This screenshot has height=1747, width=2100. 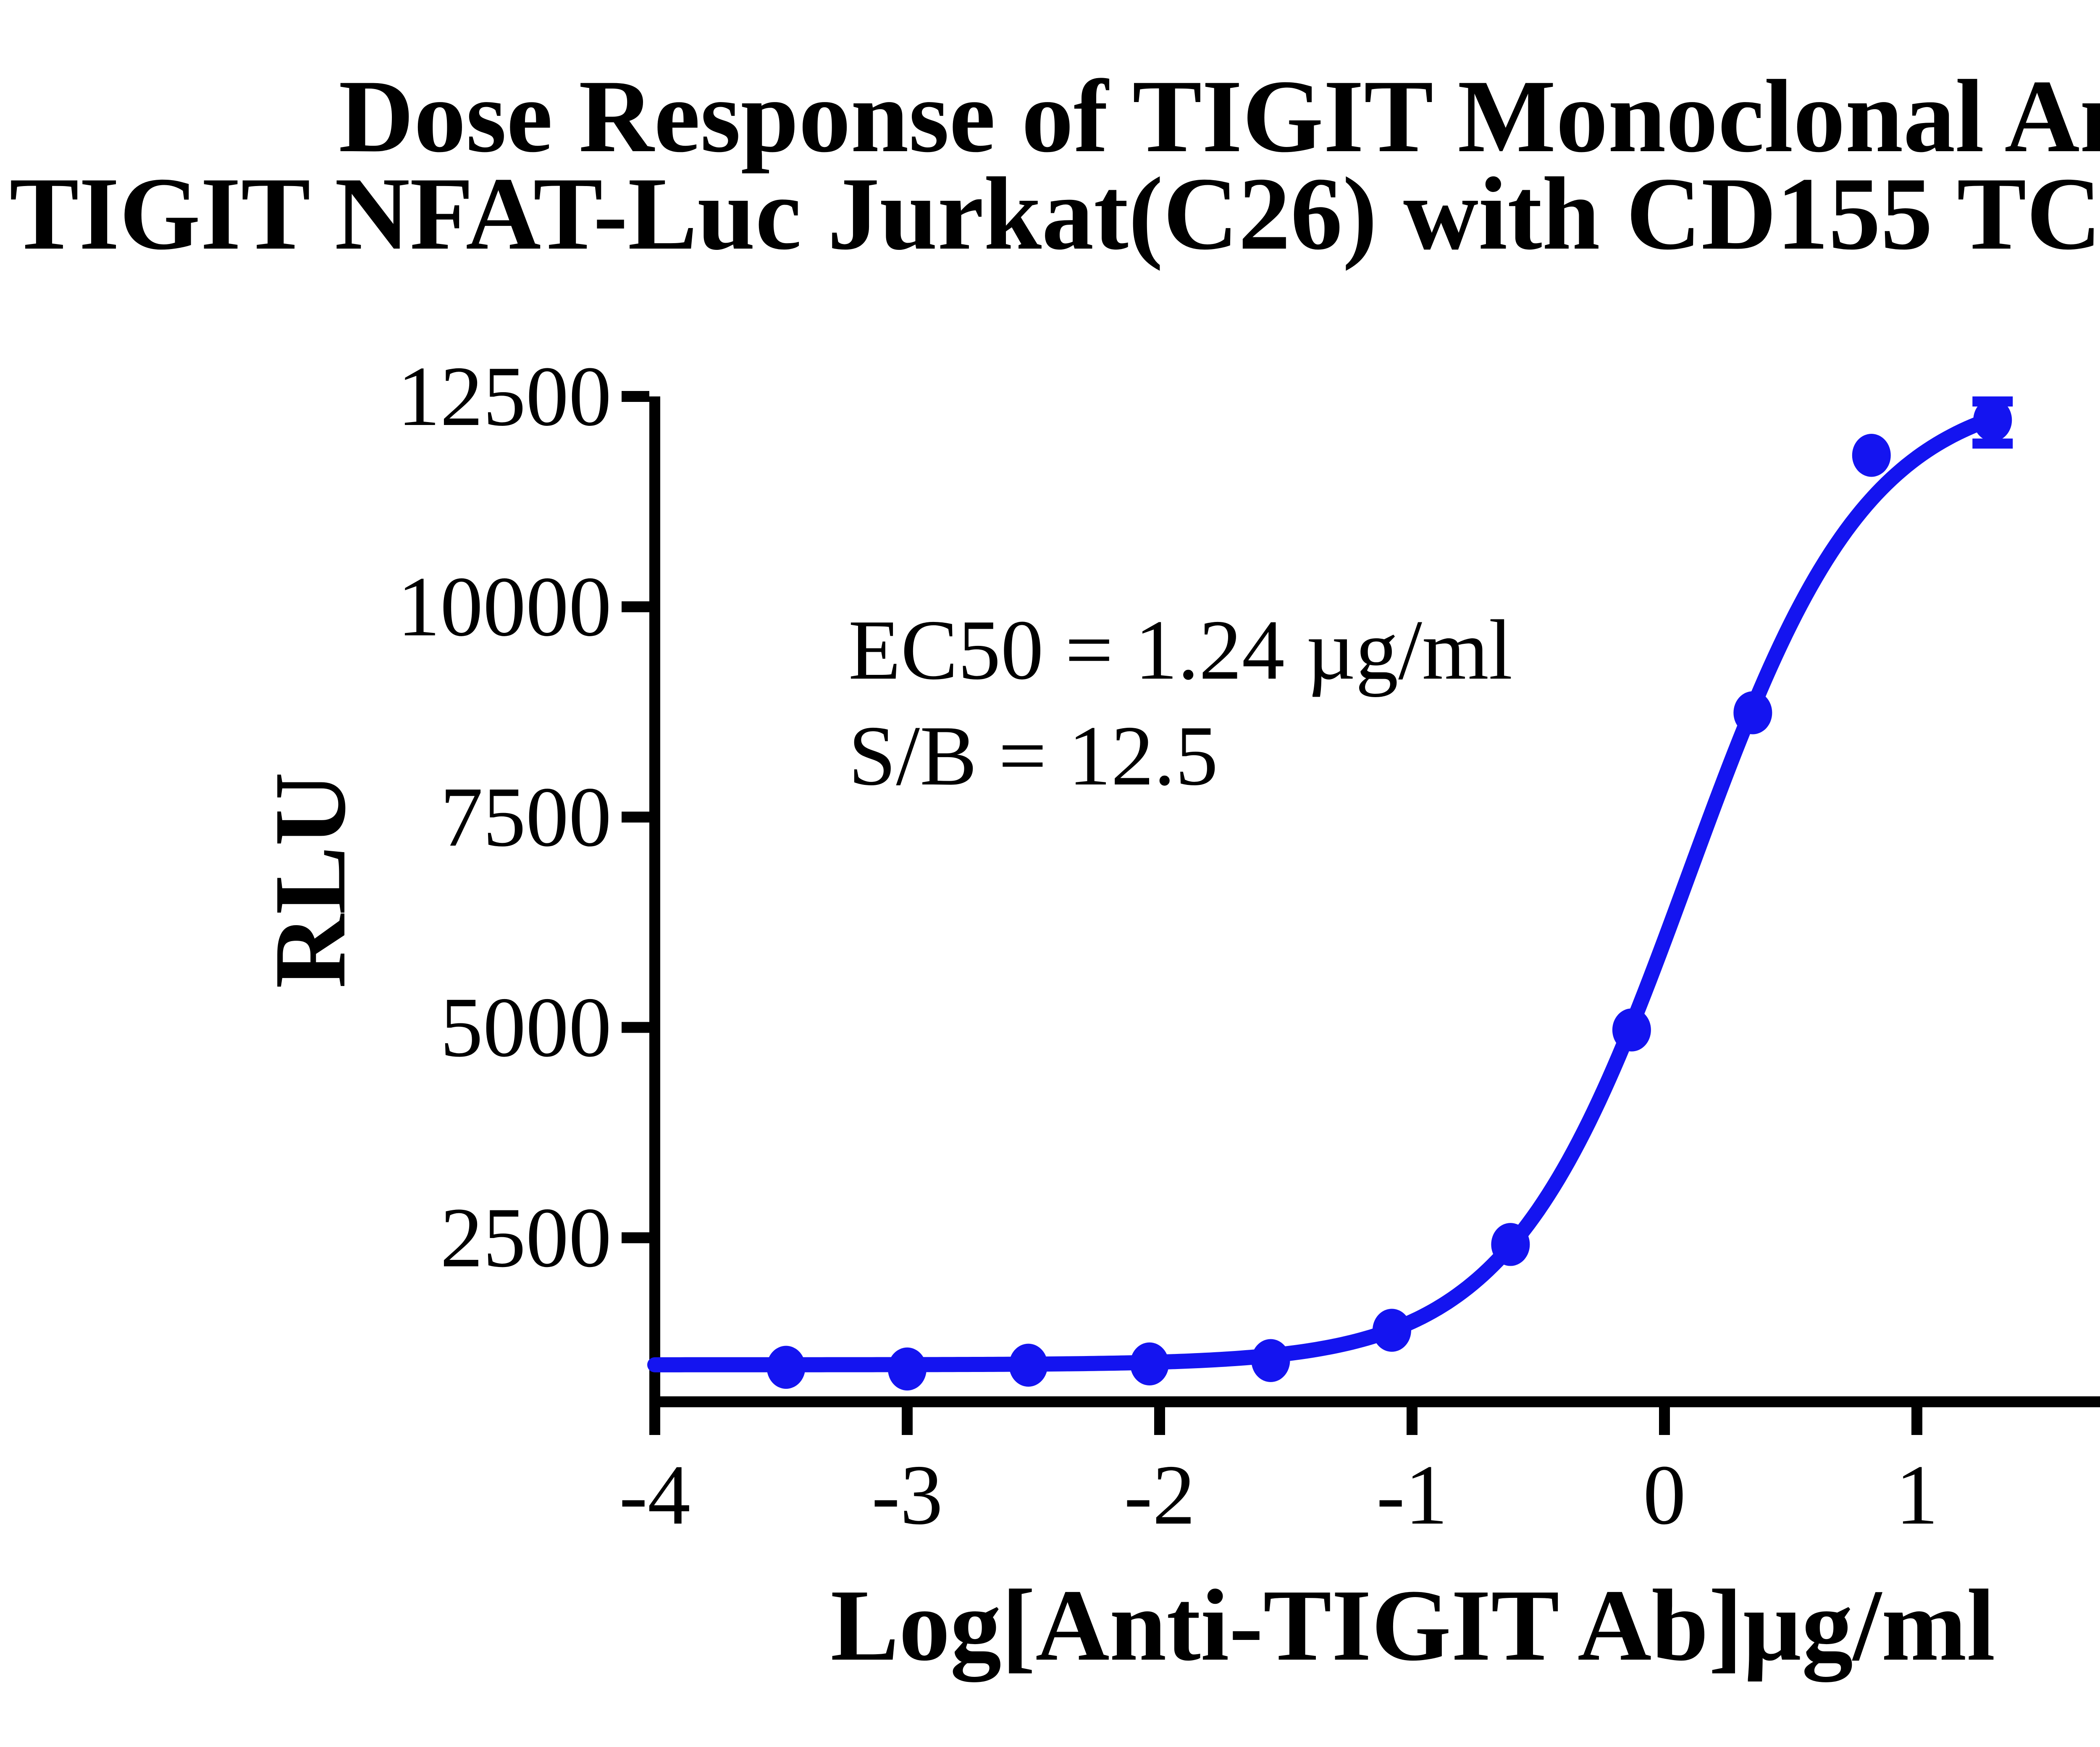 What do you see at coordinates (526, 1237) in the screenshot?
I see `y-tick-label: 2500` at bounding box center [526, 1237].